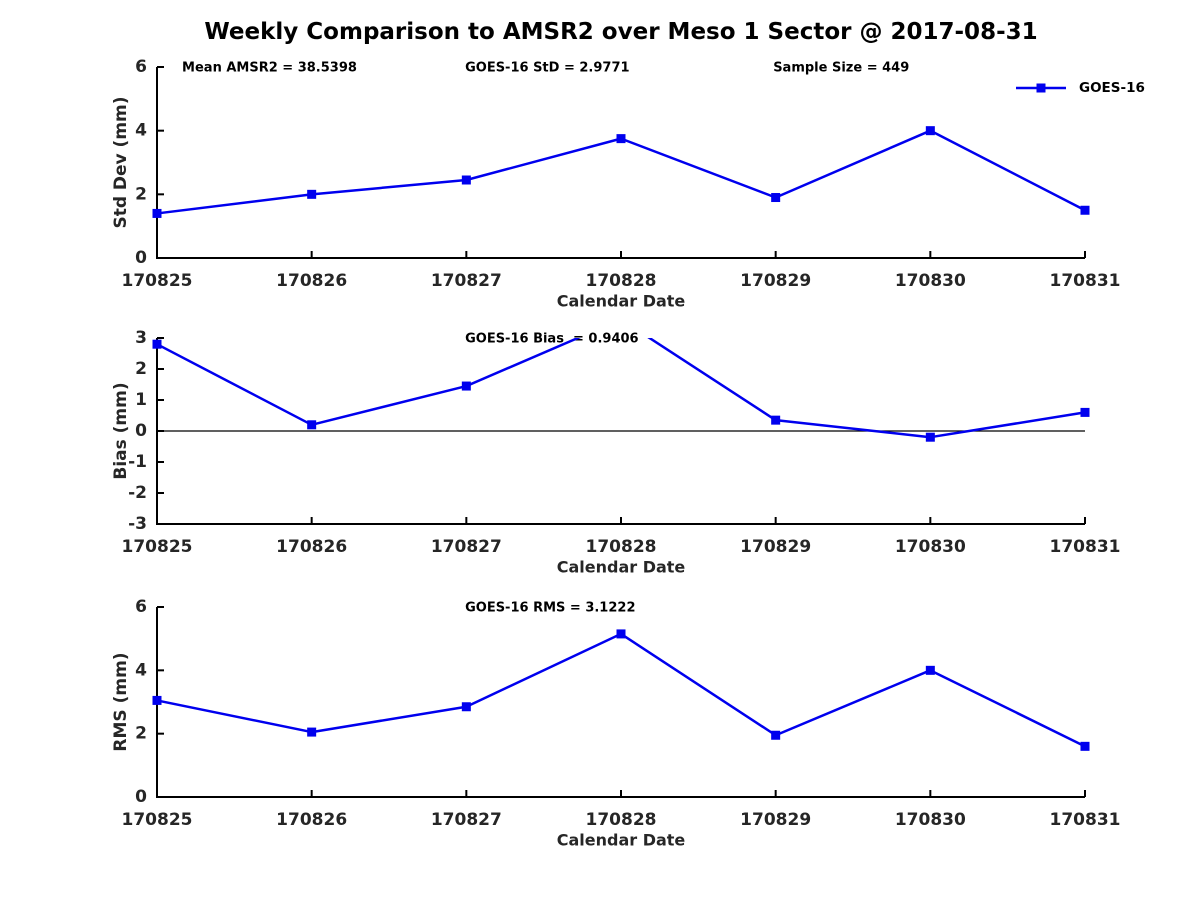 The width and height of the screenshot is (1200, 900). I want to click on annotation: Sample Size = 449, so click(841, 68).